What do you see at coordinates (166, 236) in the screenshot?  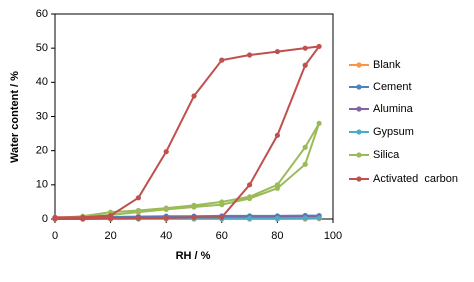 I see `x-tick-label: 40` at bounding box center [166, 236].